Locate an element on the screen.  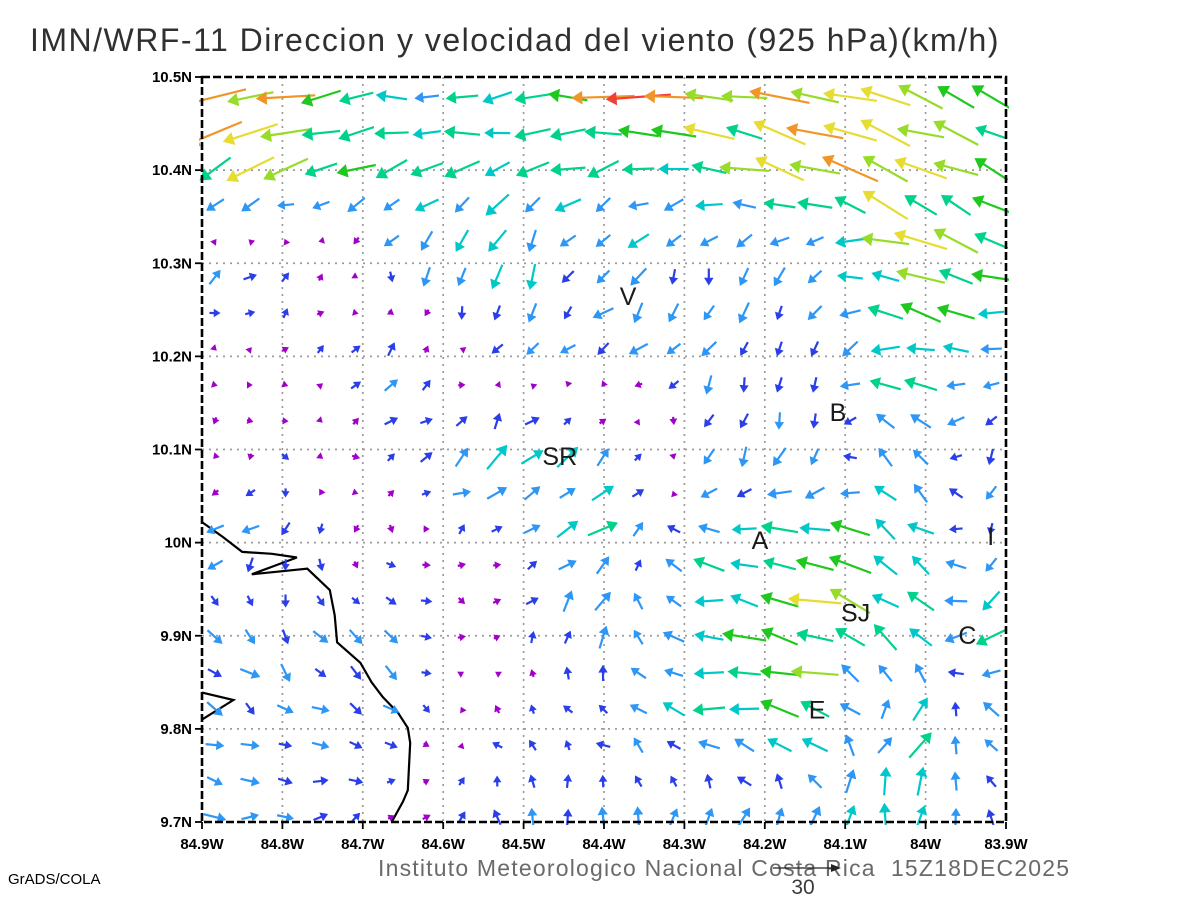
y-tick-label: 10.5N is located at coordinates (172, 77).